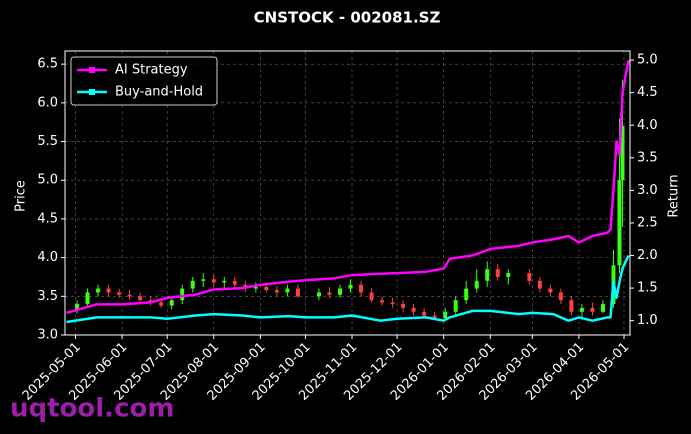 The height and width of the screenshot is (434, 691). What do you see at coordinates (348, 289) in the screenshot?
I see `series-line` at bounding box center [348, 289].